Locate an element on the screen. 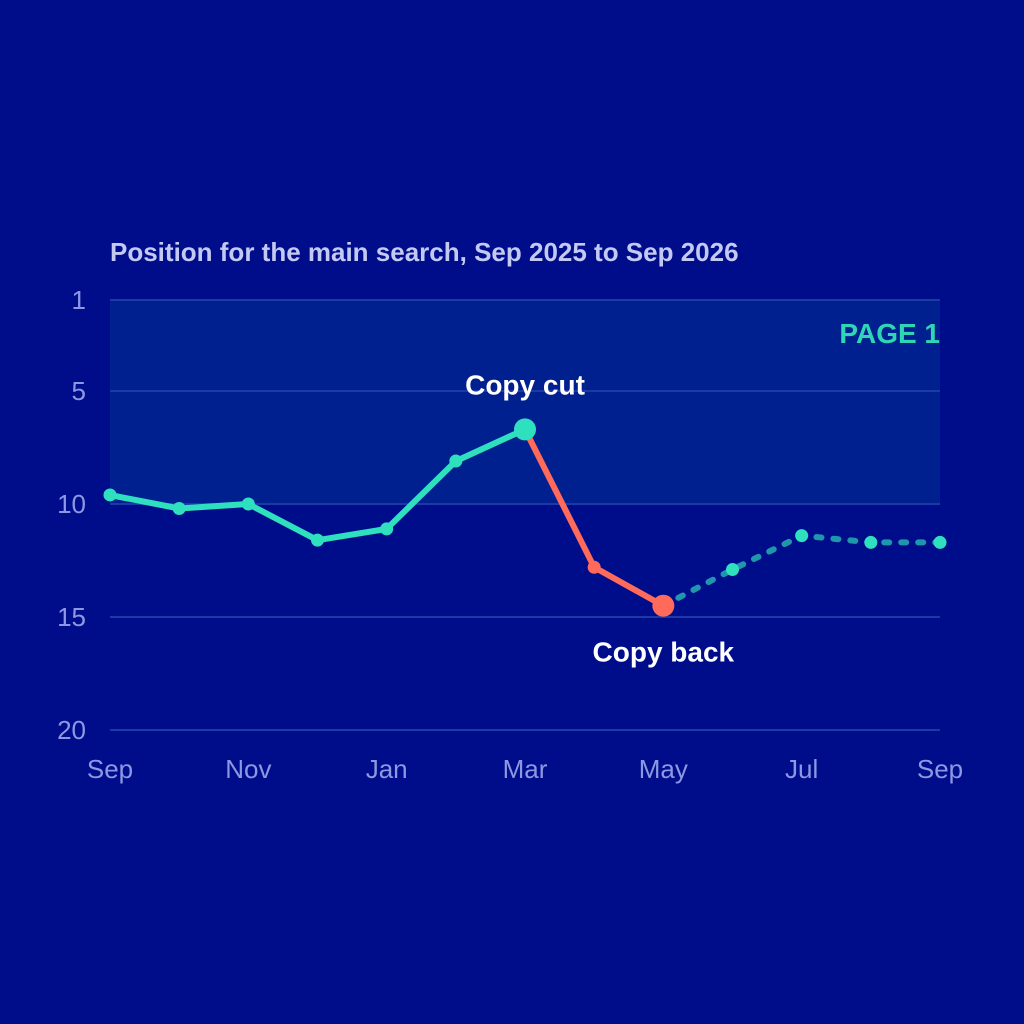 This screenshot has width=1024, height=1024. x-tick-label: Jan is located at coordinates (387, 769).